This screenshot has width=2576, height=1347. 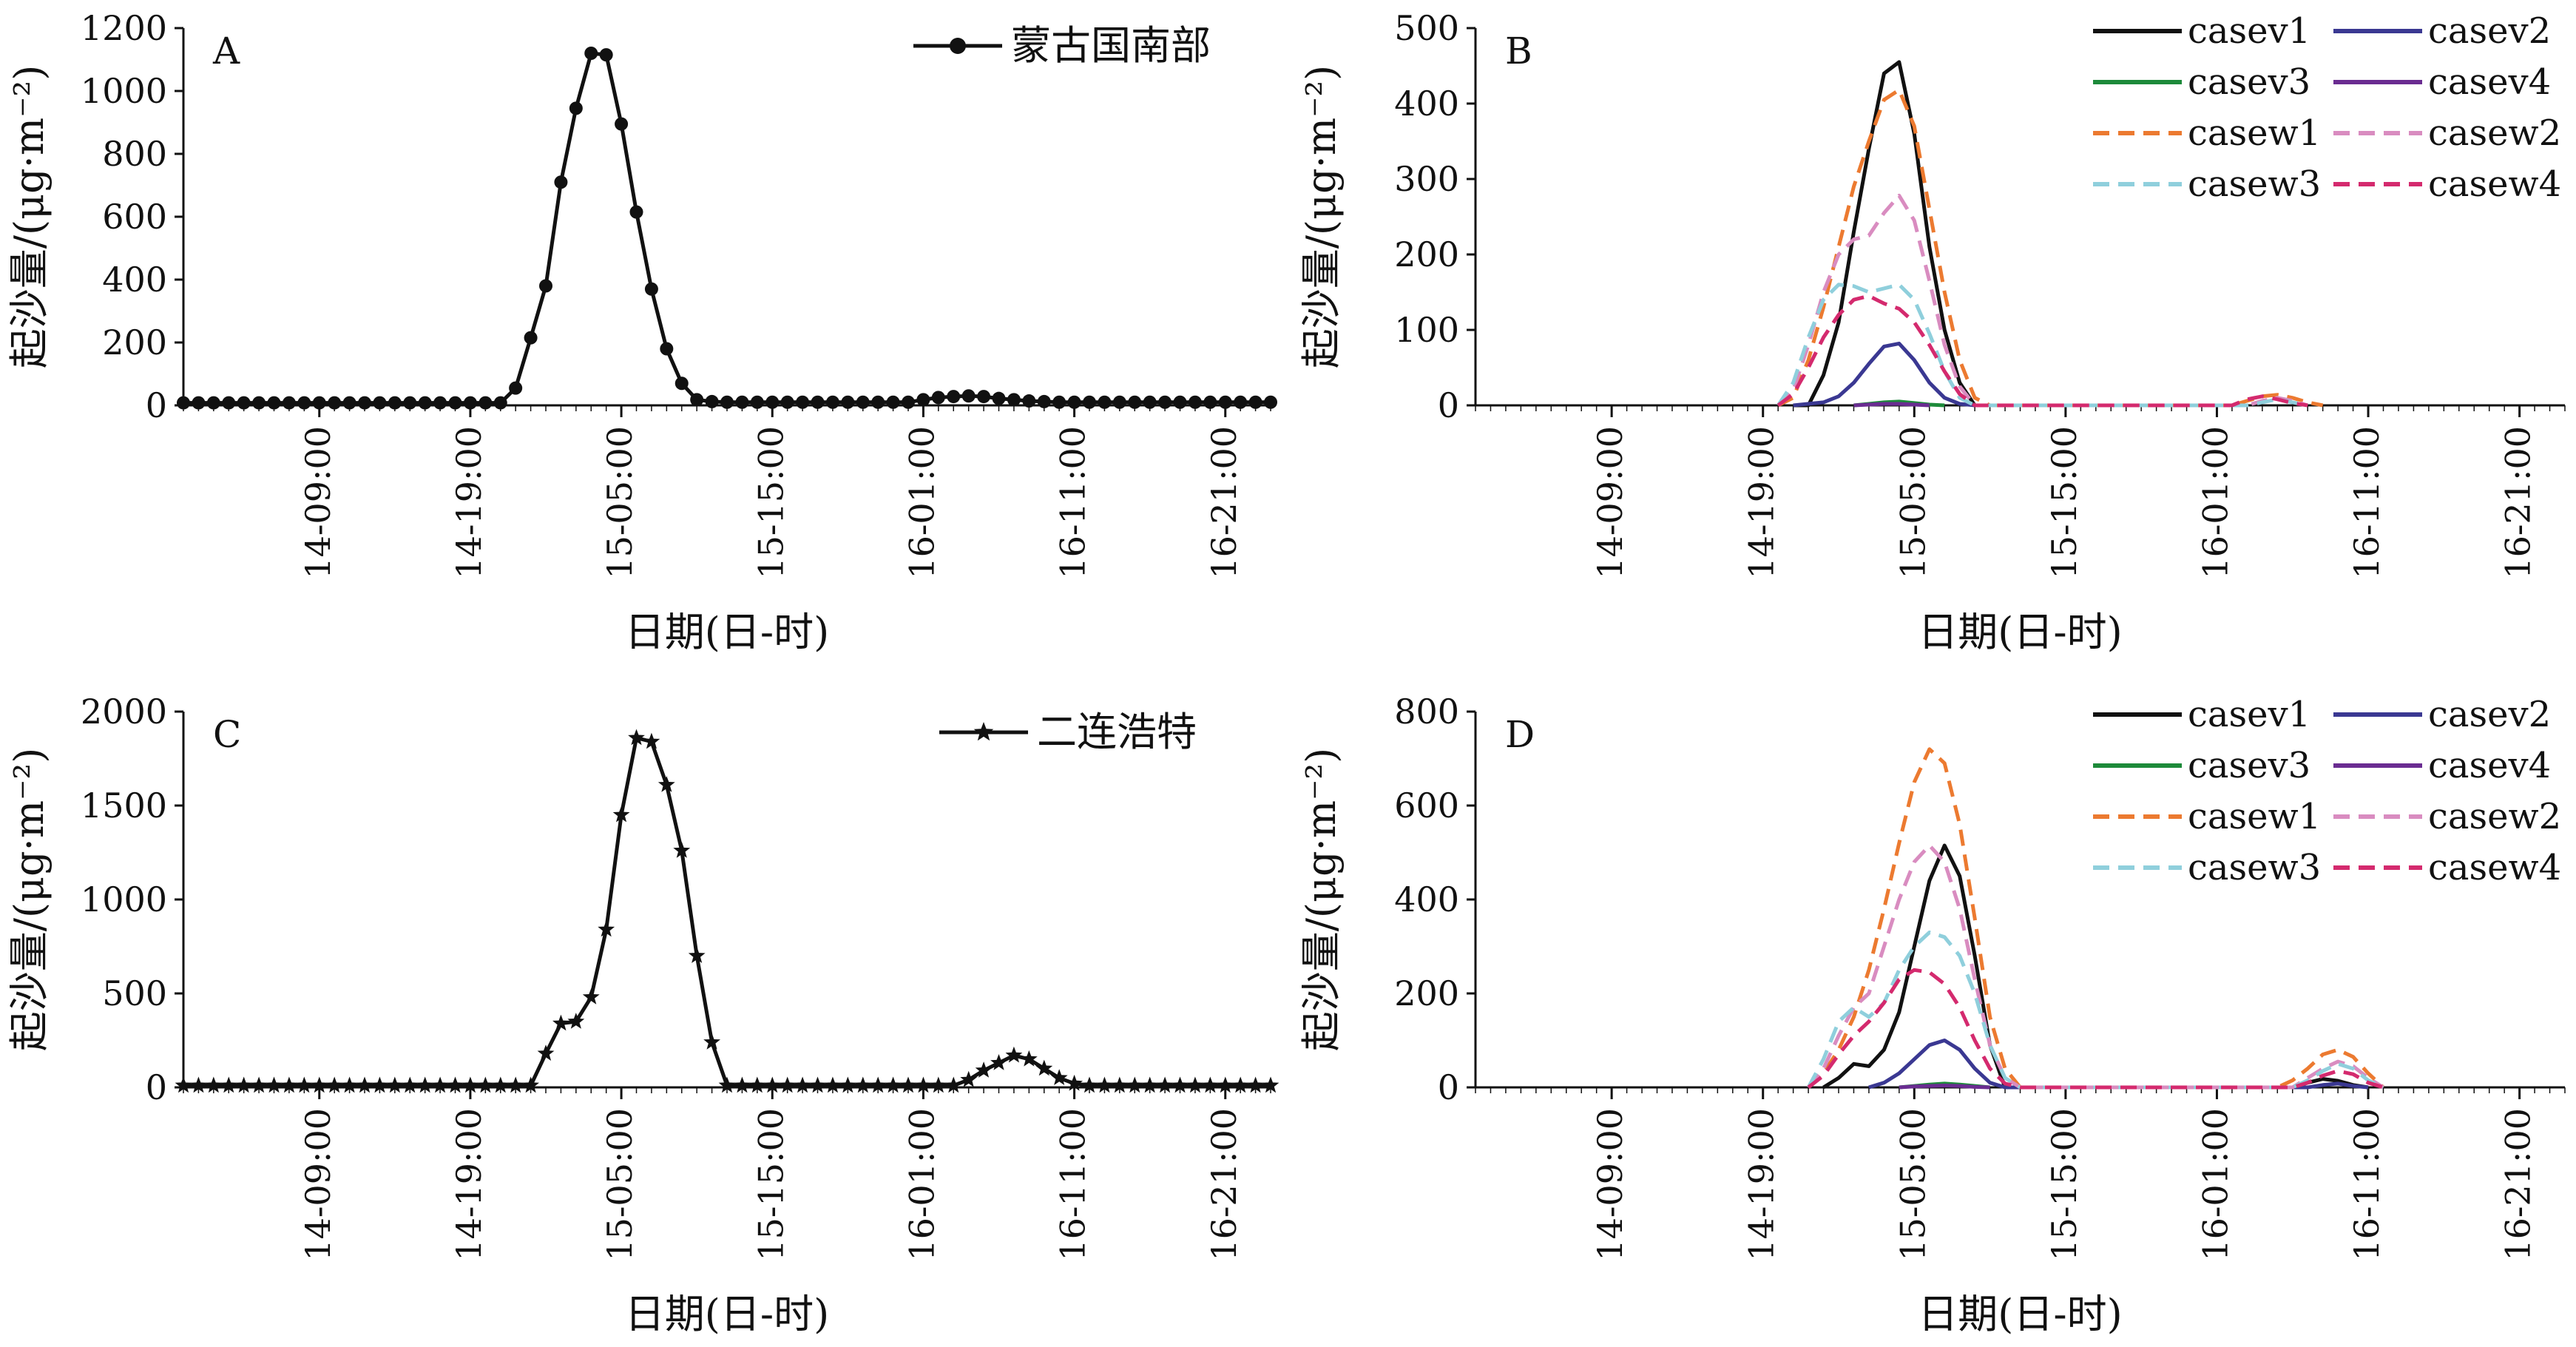 I want to click on series-二连浩特, so click(x=727, y=911).